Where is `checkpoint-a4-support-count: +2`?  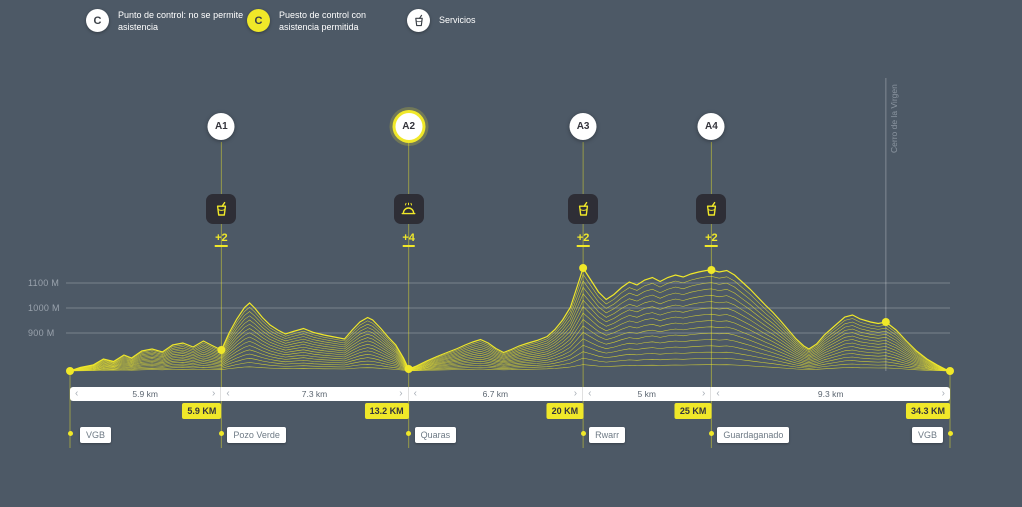 checkpoint-a4-support-count: +2 is located at coordinates (711, 237).